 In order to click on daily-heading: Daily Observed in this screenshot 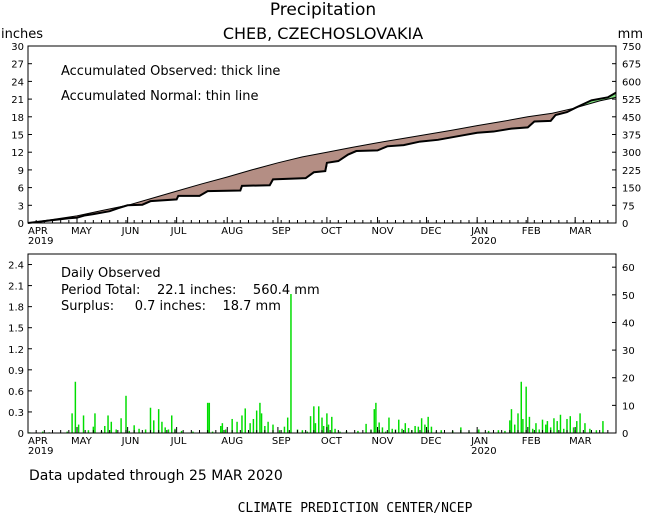, I will do `click(111, 273)`.